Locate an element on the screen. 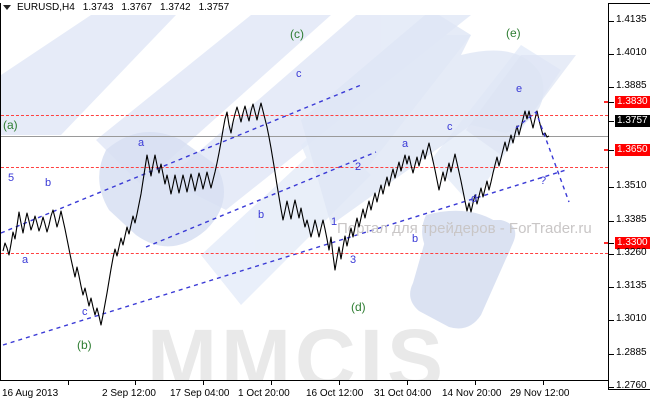  price-level-label: 1.3650 is located at coordinates (632, 149).